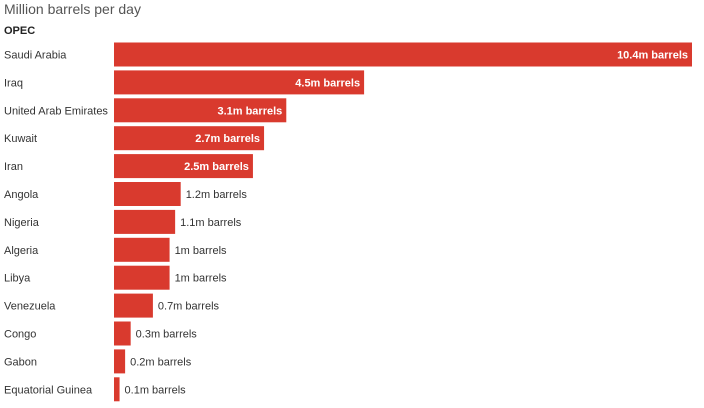 This screenshot has height=408, width=704. What do you see at coordinates (117, 389) in the screenshot?
I see `bar-equatorial-guinea` at bounding box center [117, 389].